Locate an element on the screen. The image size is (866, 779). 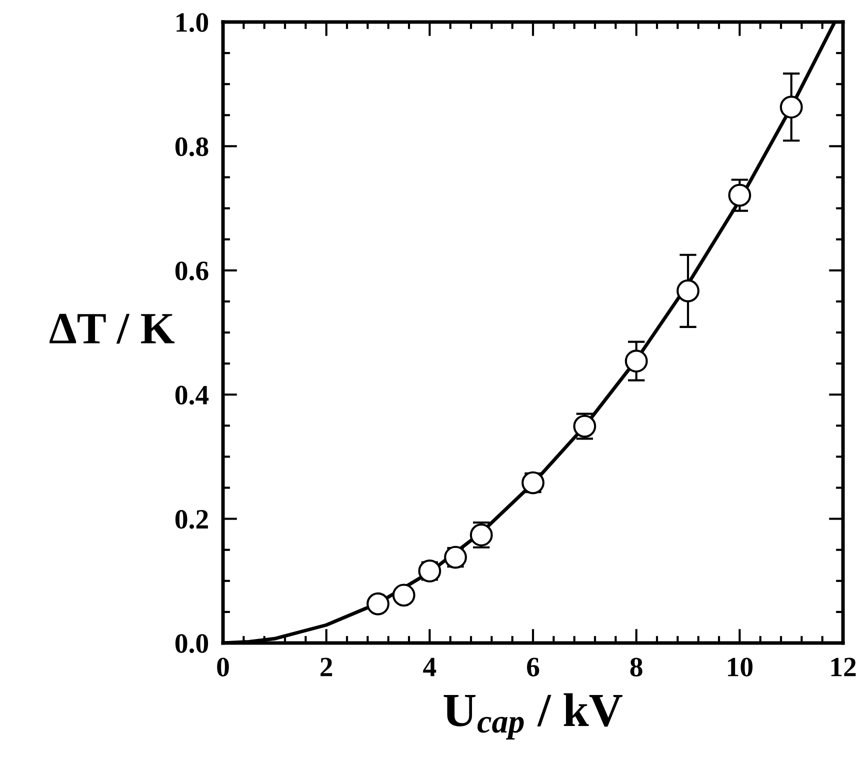
y-tick-label: 0.8 is located at coordinates (191, 146).